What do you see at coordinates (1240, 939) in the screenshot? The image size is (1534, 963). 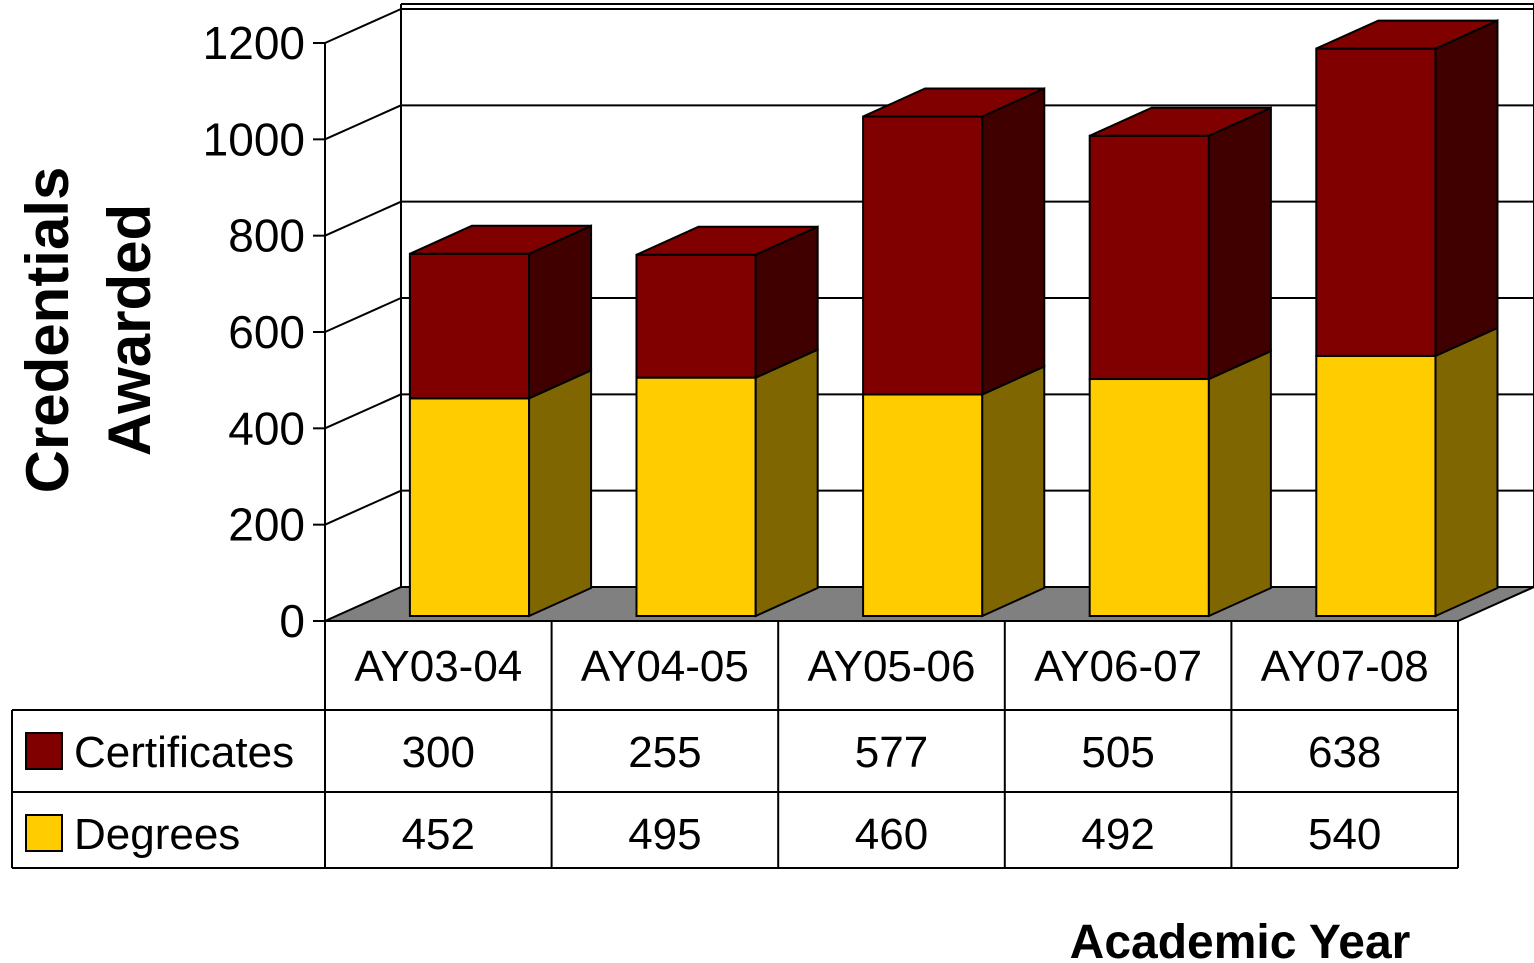 I see `x-axis-title: Academic Year` at bounding box center [1240, 939].